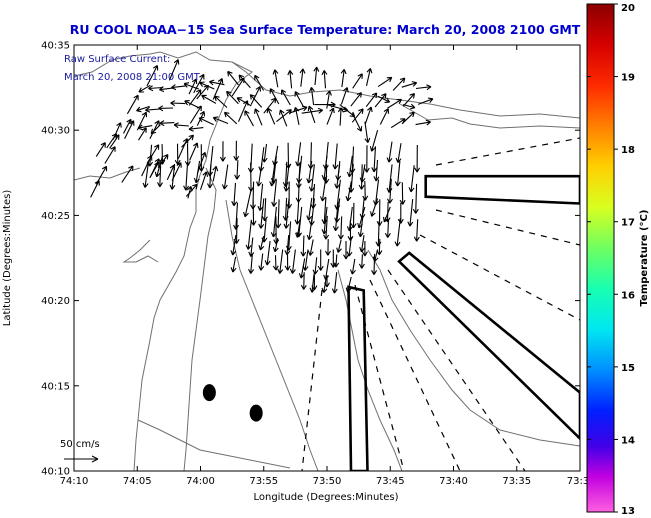 The width and height of the screenshot is (651, 518). I want to click on y-tick-label: 40:10, so click(55, 472).